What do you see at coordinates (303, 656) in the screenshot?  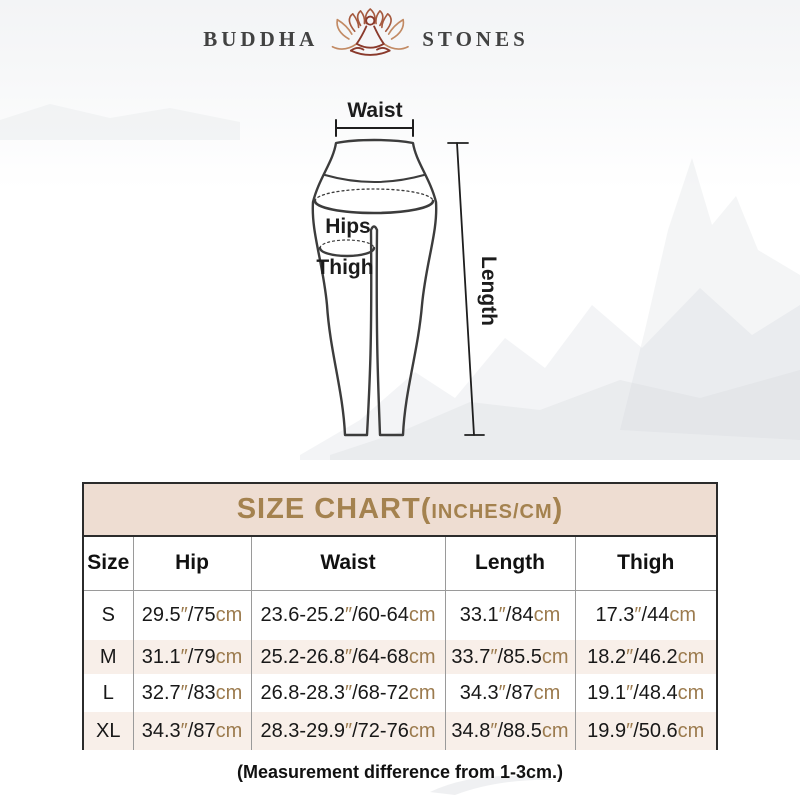 I see `measurement-value: 25.2-26.8` at bounding box center [303, 656].